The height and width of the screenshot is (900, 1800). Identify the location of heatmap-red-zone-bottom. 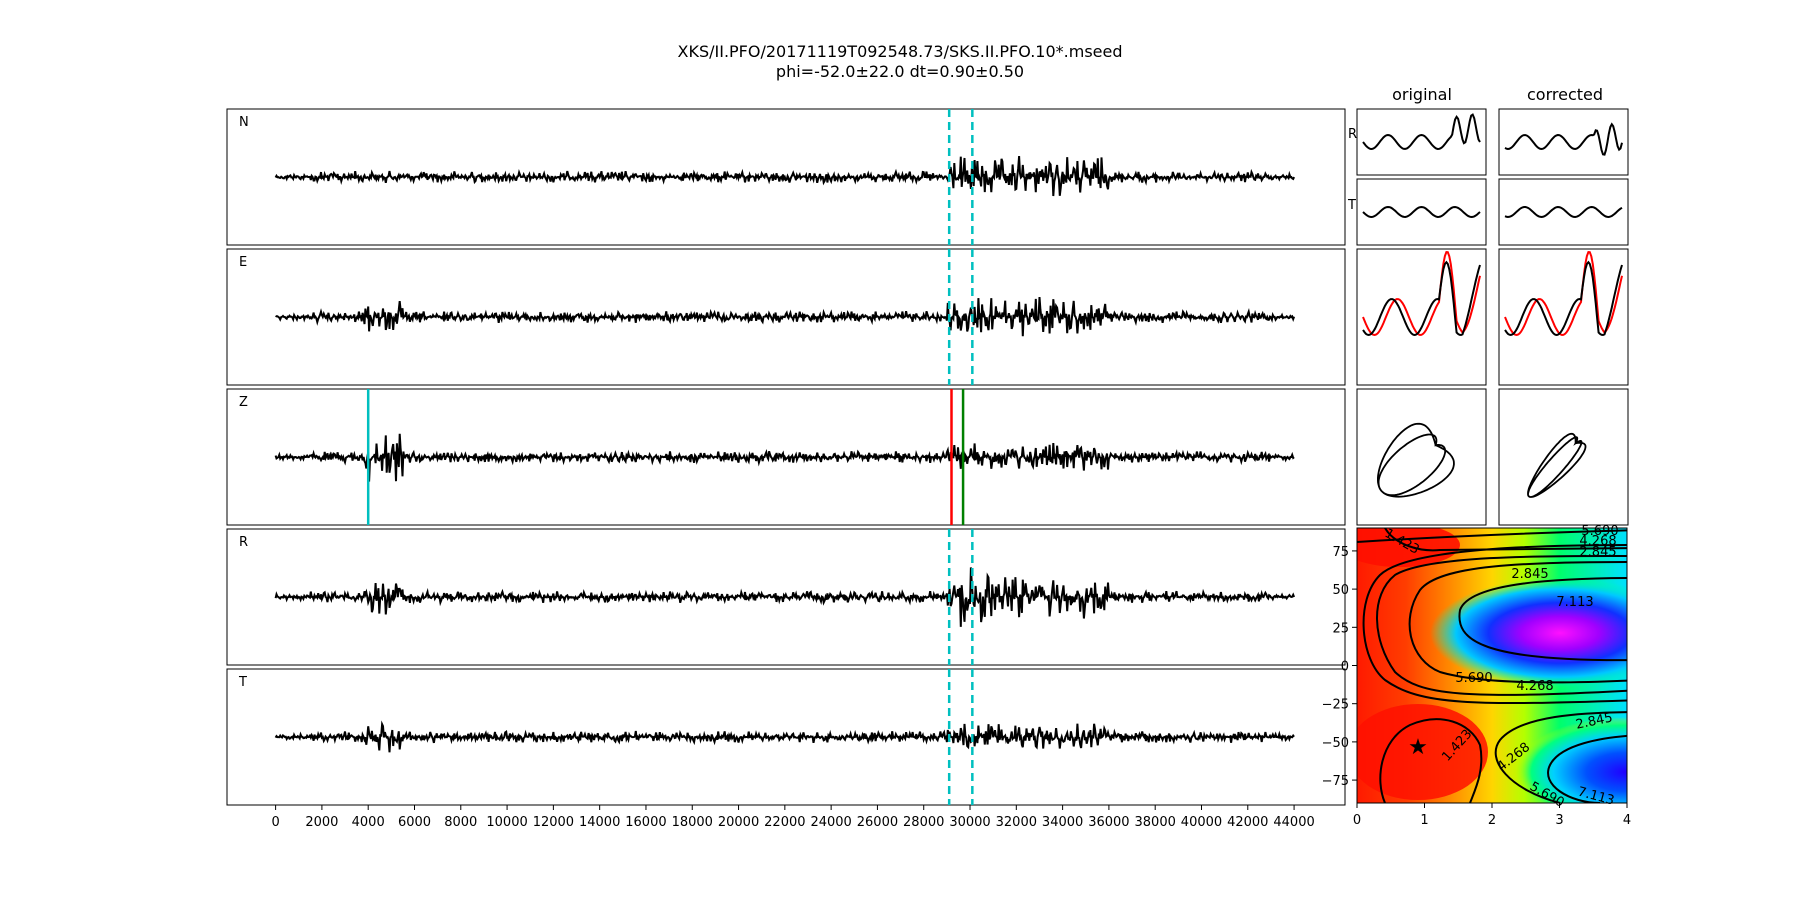
(1422, 752).